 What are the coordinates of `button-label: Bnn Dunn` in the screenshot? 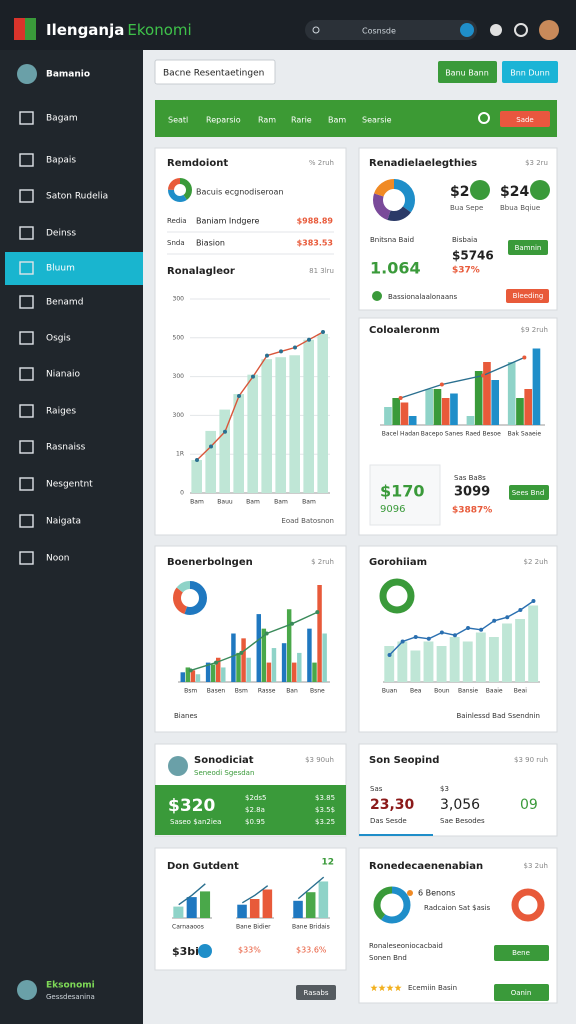 It's located at (530, 73).